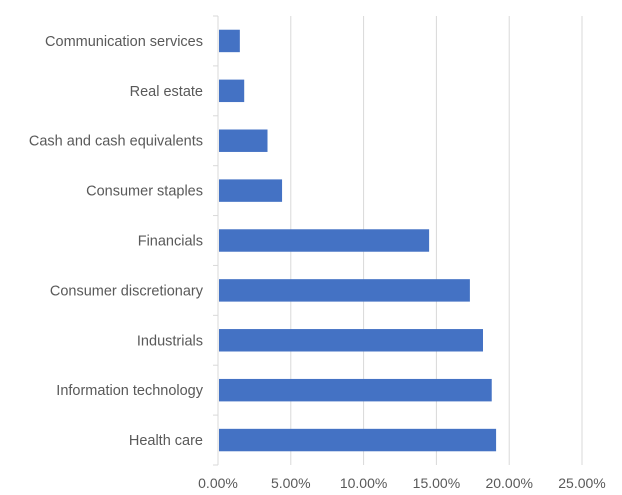 The image size is (622, 495). I want to click on category-label: Health care, so click(166, 441).